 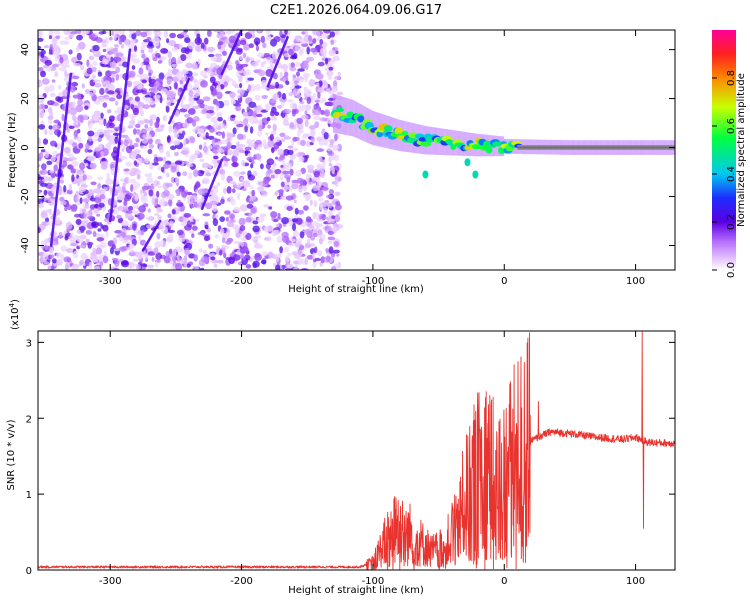 I want to click on snr-y-axis-label: SNR (10 * v/v), so click(x=11, y=454).